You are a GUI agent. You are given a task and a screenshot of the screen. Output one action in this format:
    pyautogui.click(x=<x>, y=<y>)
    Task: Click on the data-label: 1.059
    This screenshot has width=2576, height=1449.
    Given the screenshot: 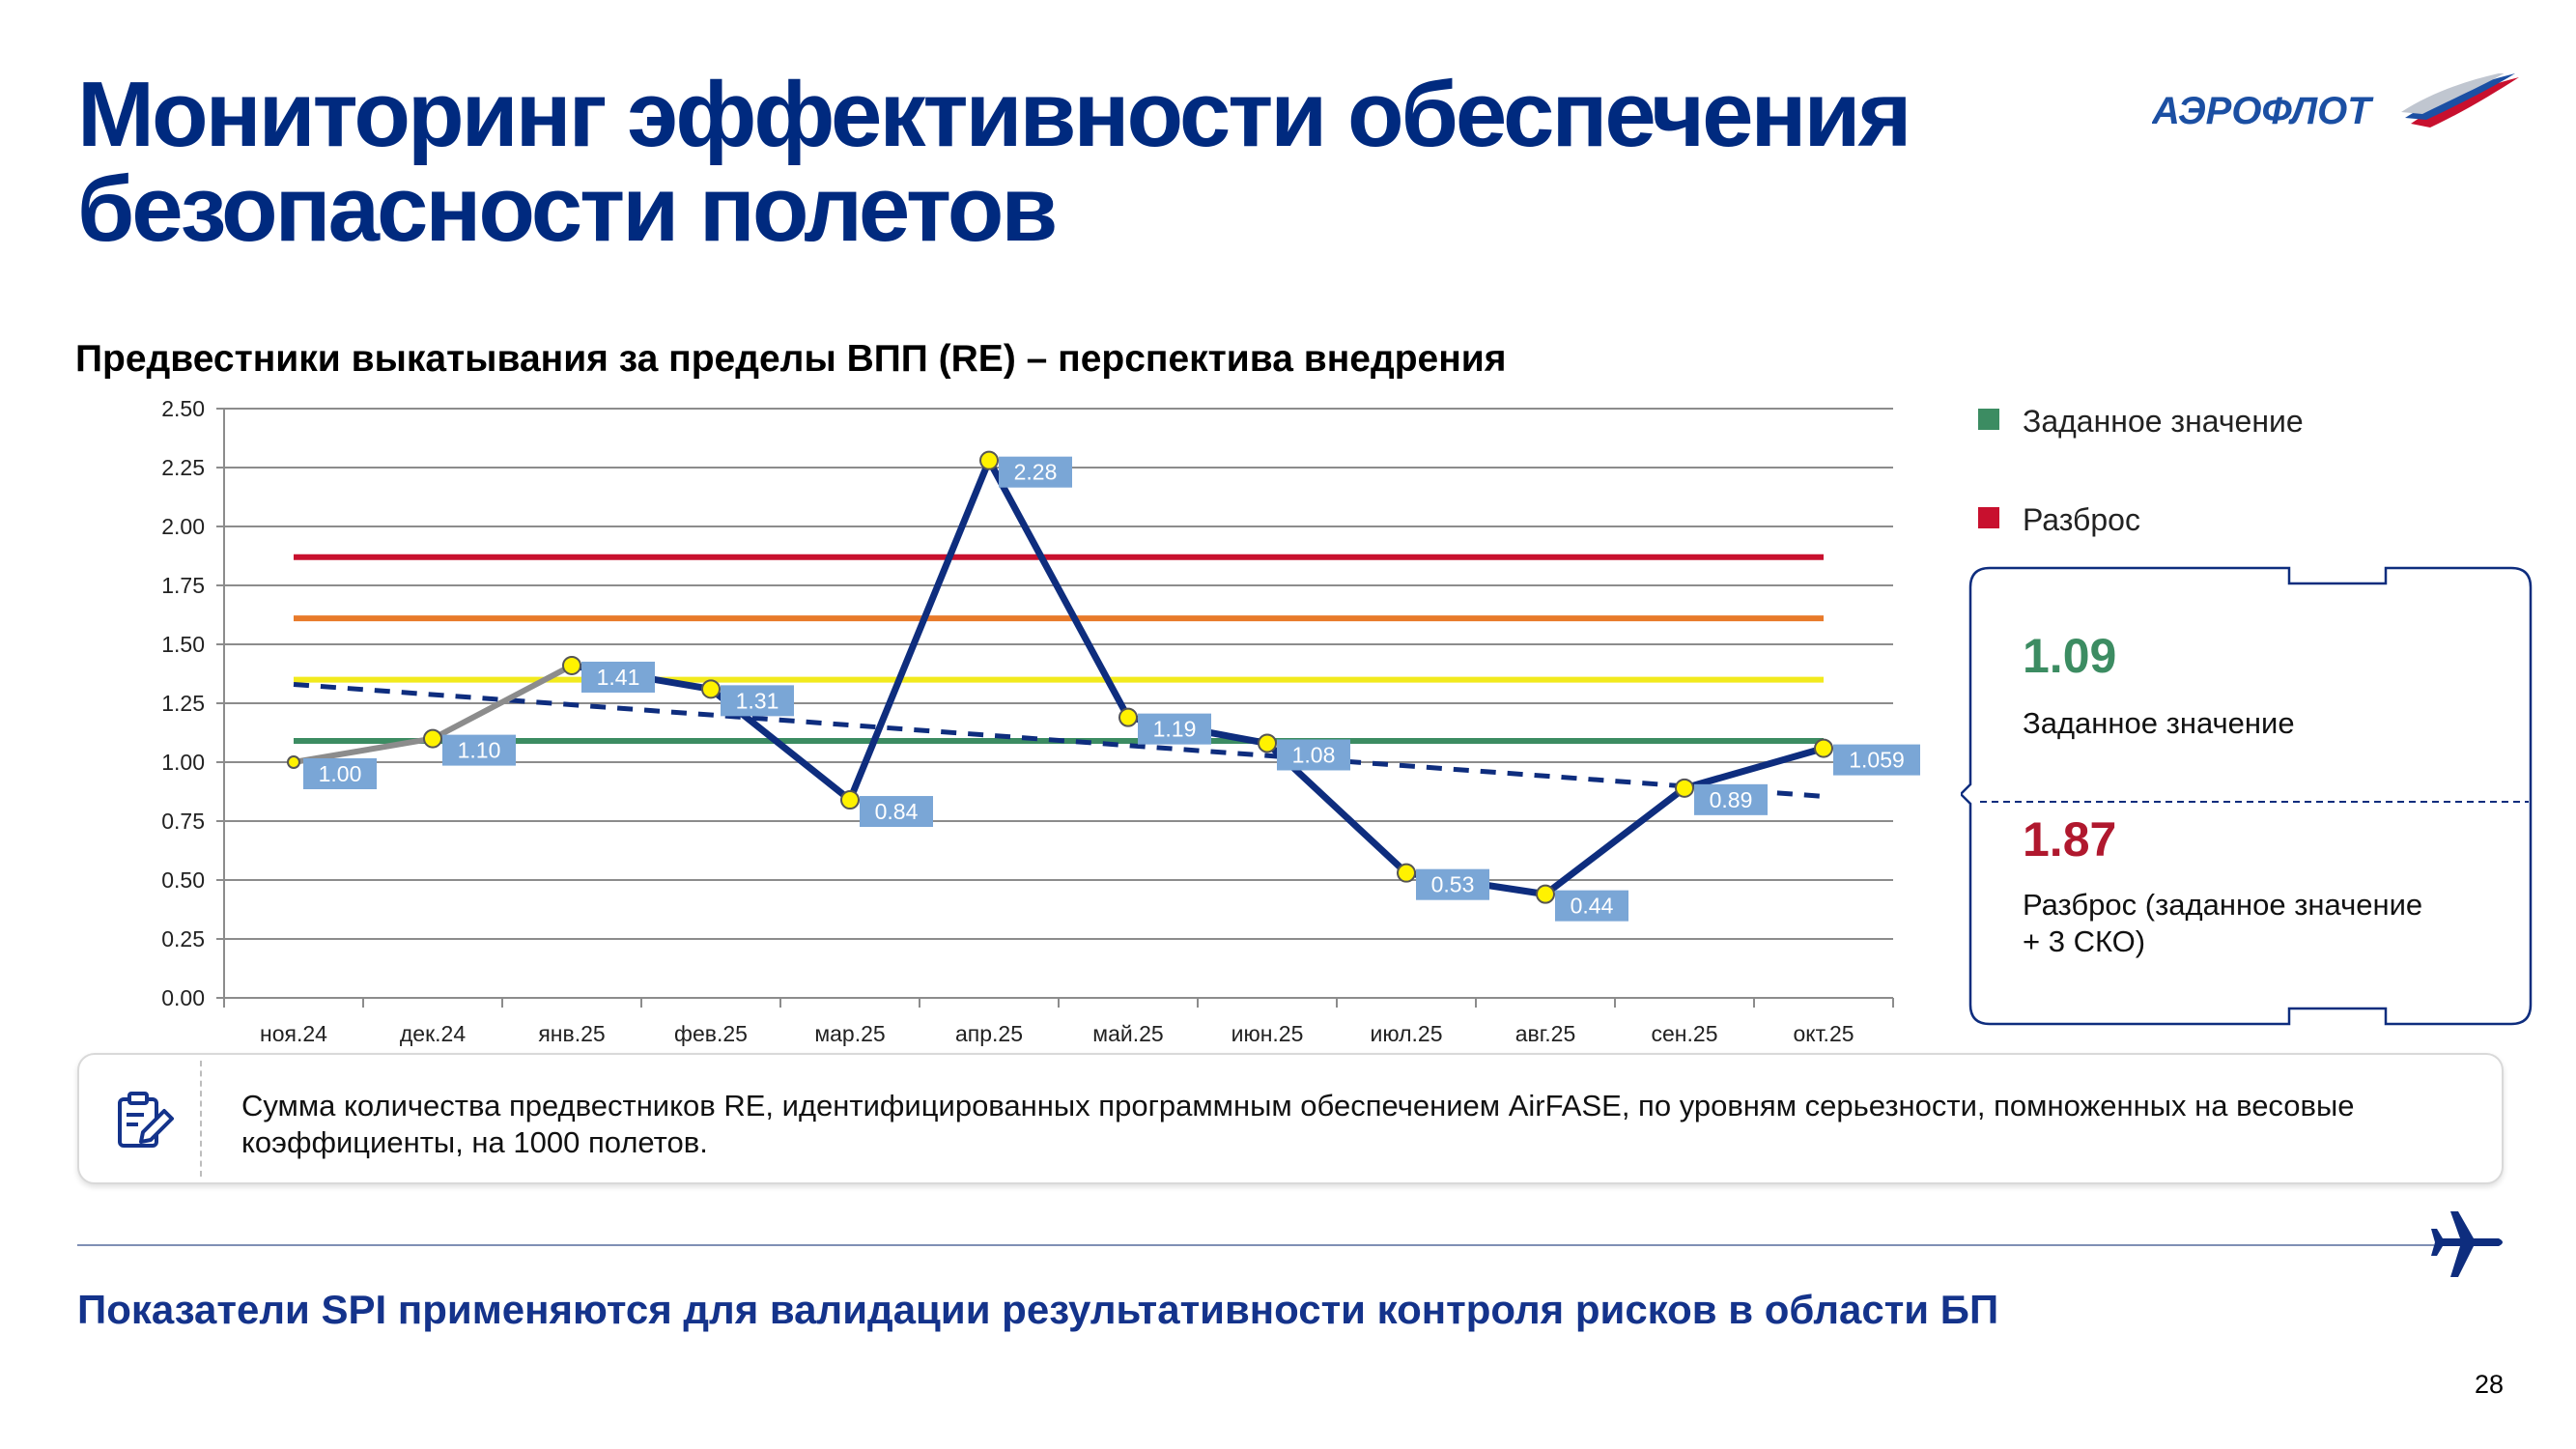 What is the action you would take?
    pyautogui.click(x=1877, y=760)
    